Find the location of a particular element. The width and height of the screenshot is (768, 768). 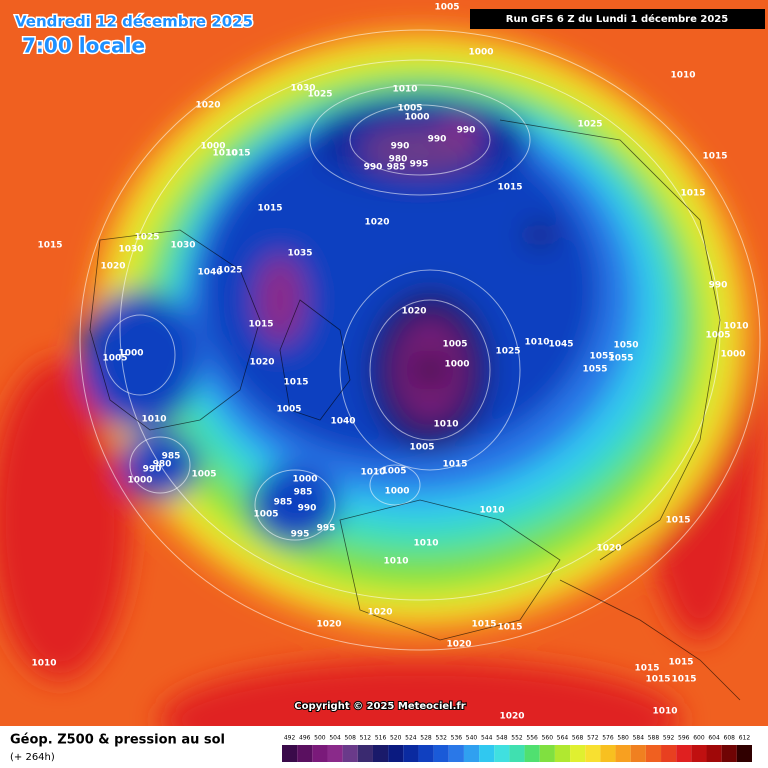

colorbar-label: 596 is located at coordinates (684, 738).